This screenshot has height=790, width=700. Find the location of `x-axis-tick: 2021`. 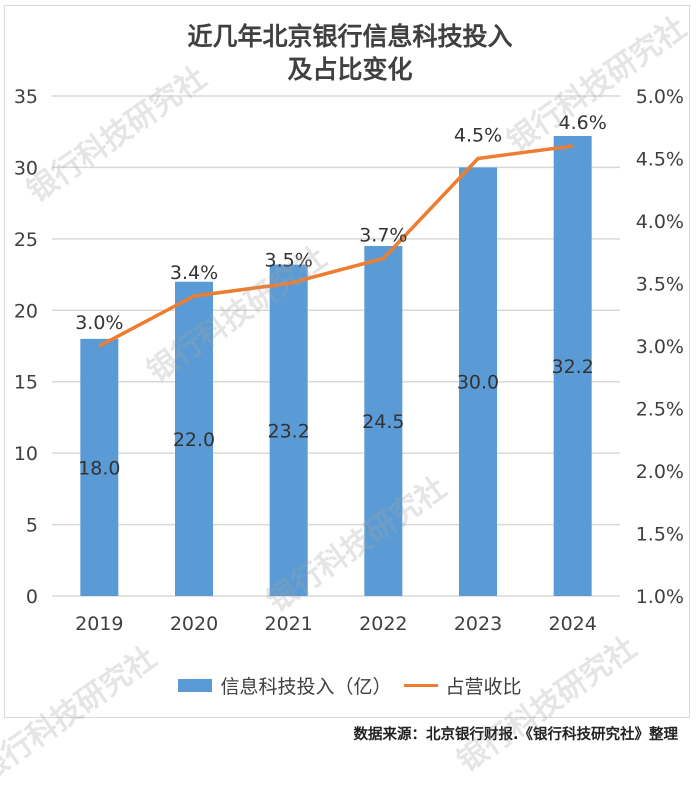

x-axis-tick: 2021 is located at coordinates (288, 624).